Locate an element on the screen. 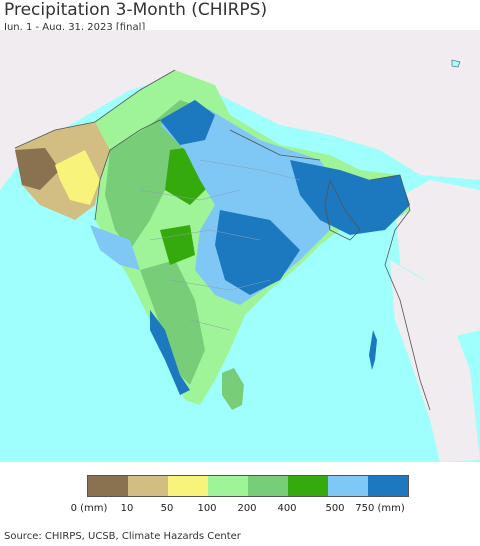 Image resolution: width=480 pixels, height=546 pixels. legend-label-2: 50 is located at coordinates (167, 508).